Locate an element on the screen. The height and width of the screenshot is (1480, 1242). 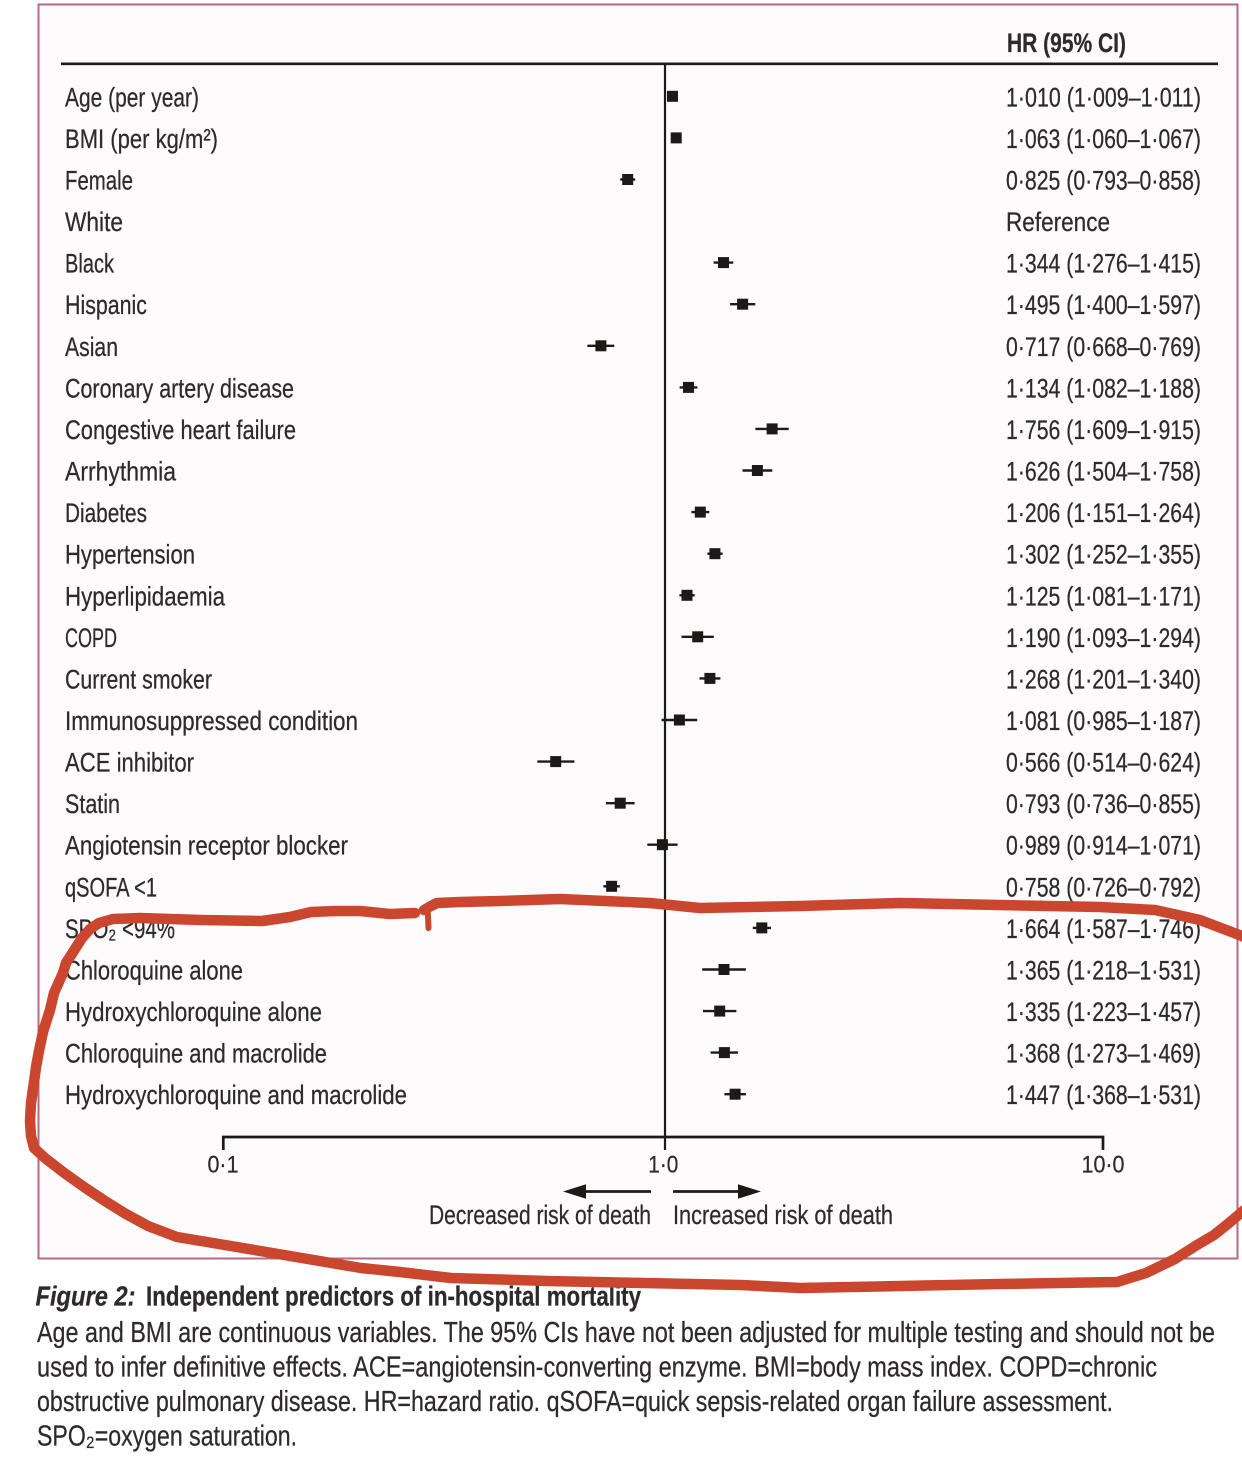
svg-text: 1·664 (1·587–1·746) is located at coordinates (1103, 929).